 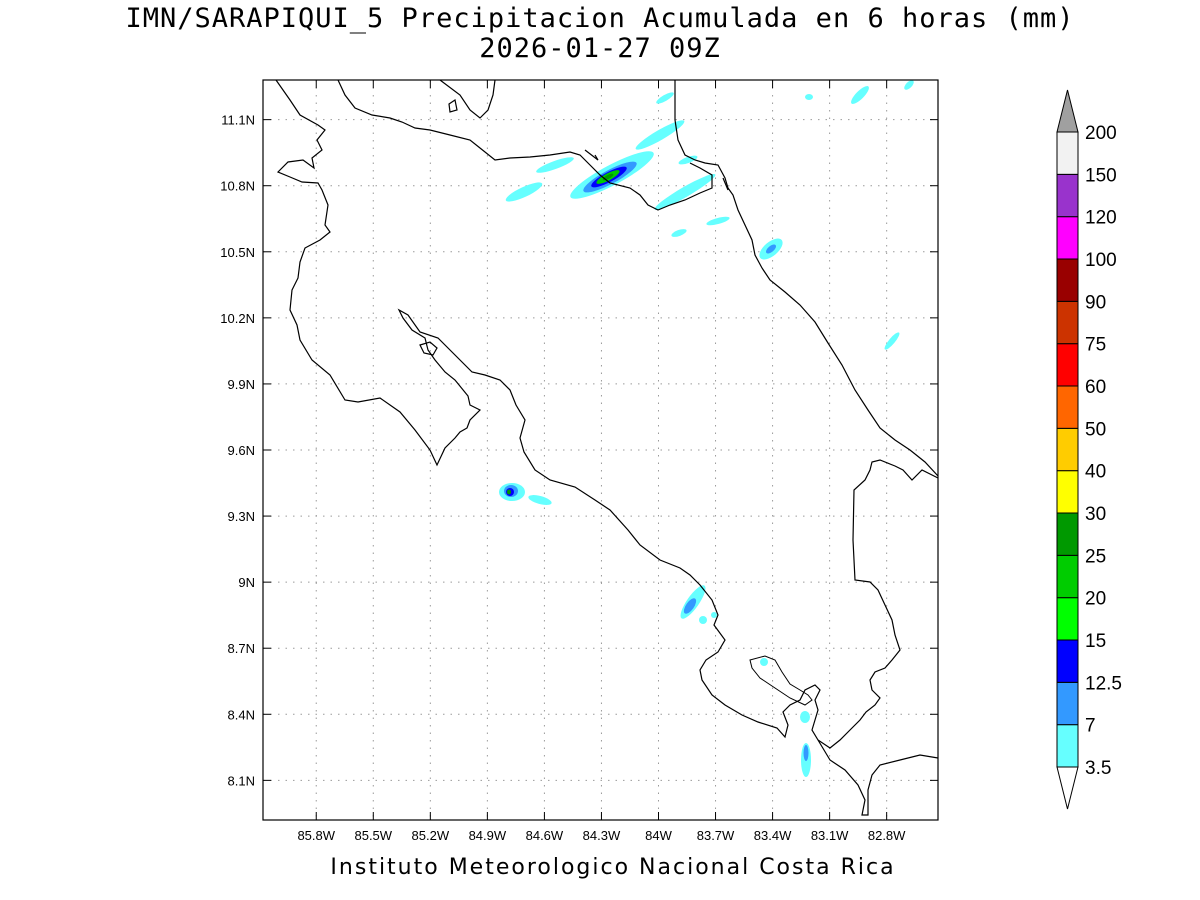 I want to click on lon-tick-label: 85.2W, so click(x=431, y=835).